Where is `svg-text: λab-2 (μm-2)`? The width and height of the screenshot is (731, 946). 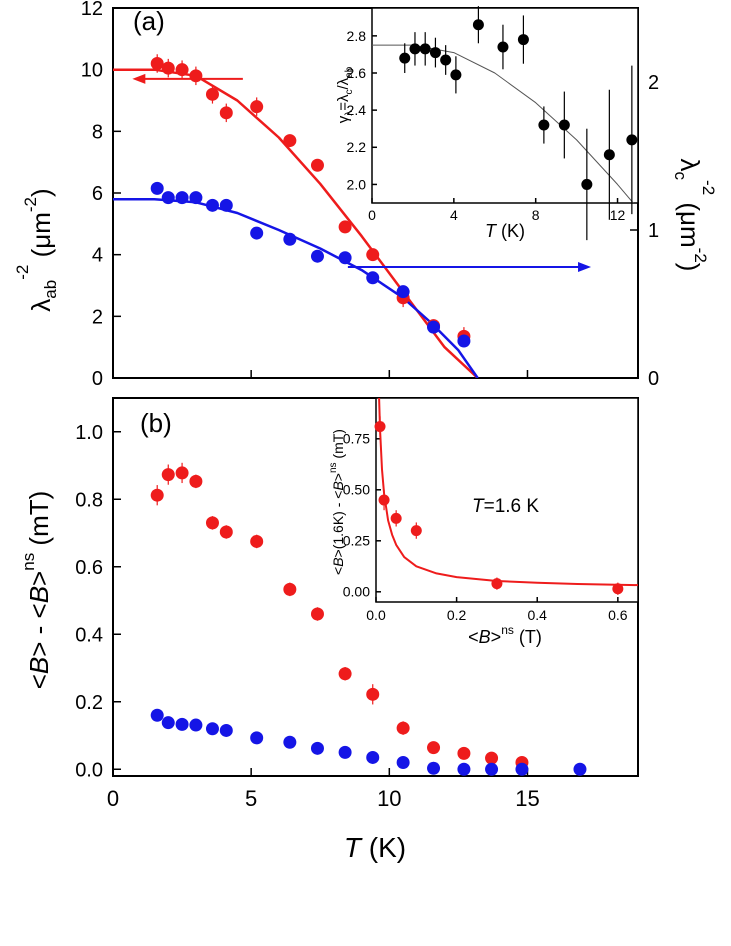 svg-text: λab-2 (μm-2) is located at coordinates (36, 249).